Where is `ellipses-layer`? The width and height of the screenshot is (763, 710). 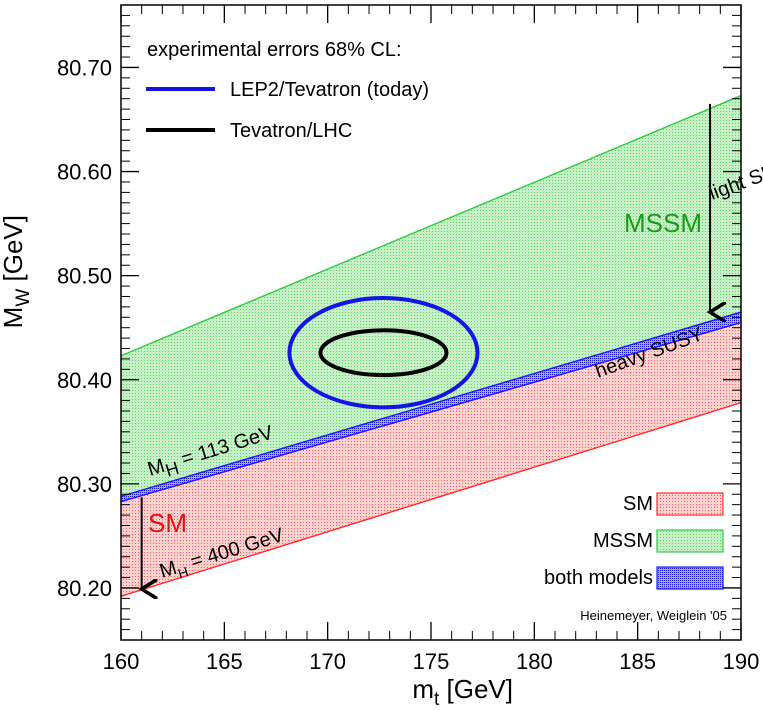 ellipses-layer is located at coordinates (383, 353).